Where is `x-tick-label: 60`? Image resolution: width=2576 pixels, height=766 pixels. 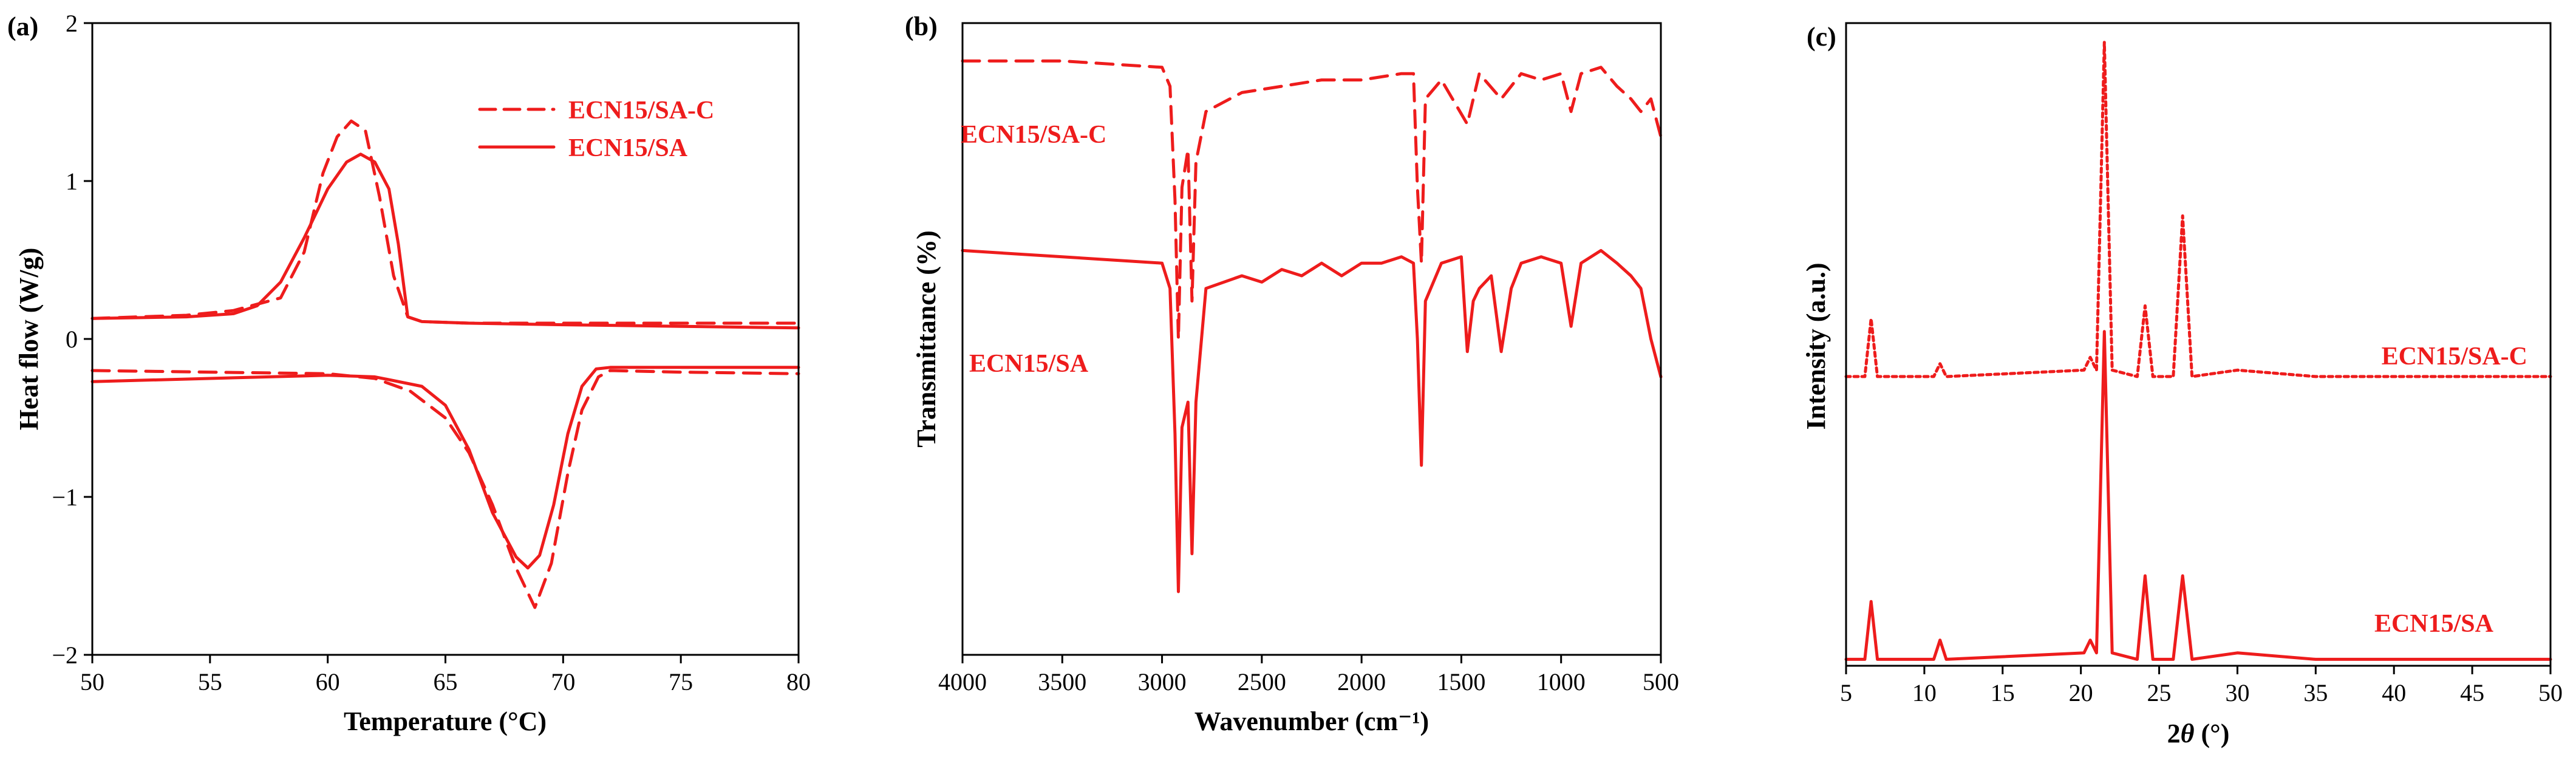 x-tick-label: 60 is located at coordinates (328, 682).